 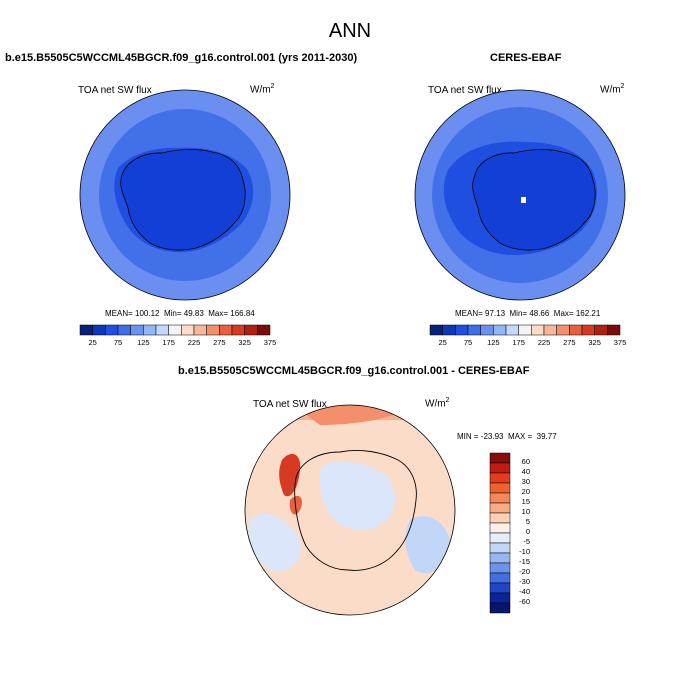 What do you see at coordinates (92, 342) in the screenshot?
I see `model-colorbar-tick-label: 25` at bounding box center [92, 342].